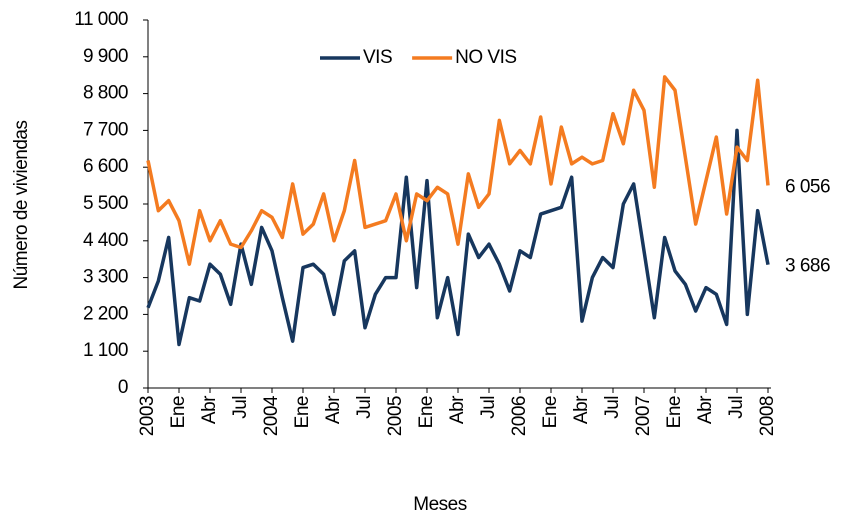 The width and height of the screenshot is (848, 522). Describe the element at coordinates (101, 19) in the screenshot. I see `y-tick-label: 11 000` at that location.